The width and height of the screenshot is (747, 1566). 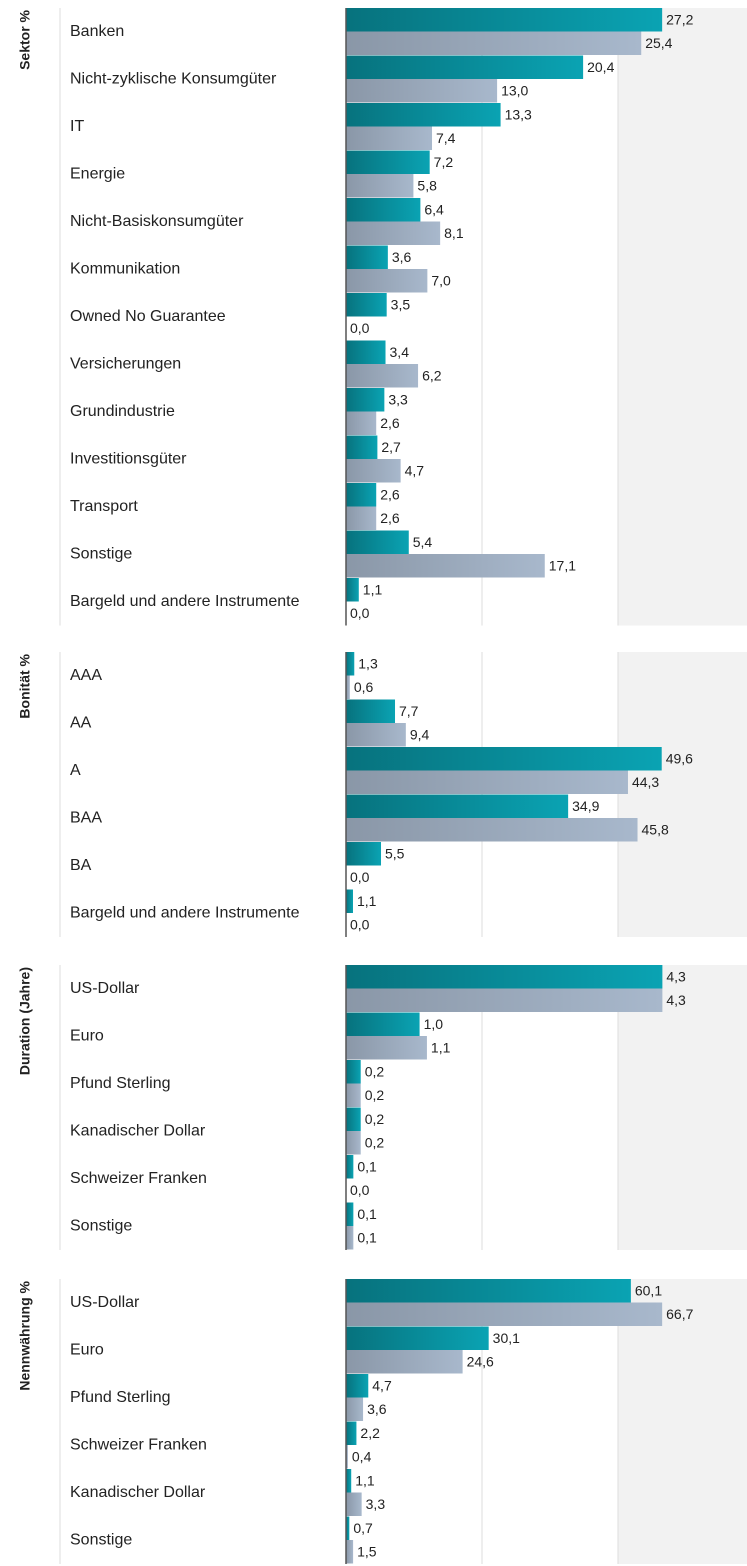 What do you see at coordinates (480, 1361) in the screenshot?
I see `value-label: 24,6` at bounding box center [480, 1361].